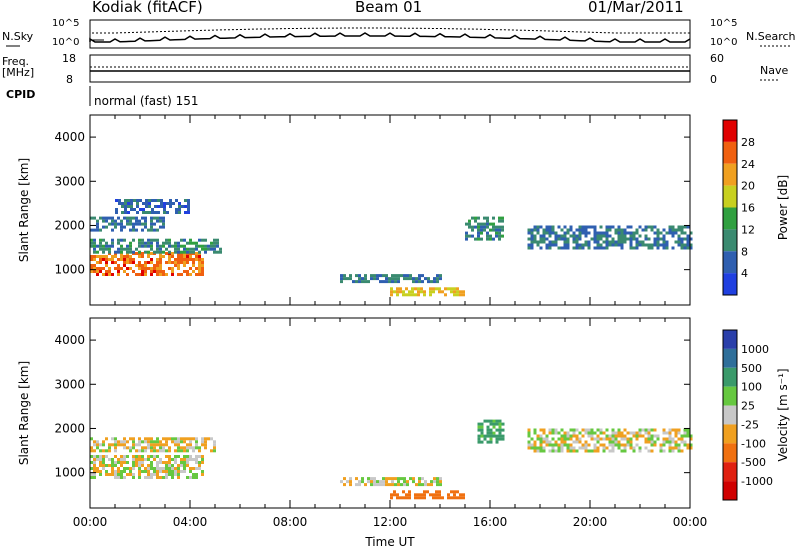 This screenshot has height=554, width=800. Describe the element at coordinates (21, 94) in the screenshot. I see `cpid-label: CPID` at that location.